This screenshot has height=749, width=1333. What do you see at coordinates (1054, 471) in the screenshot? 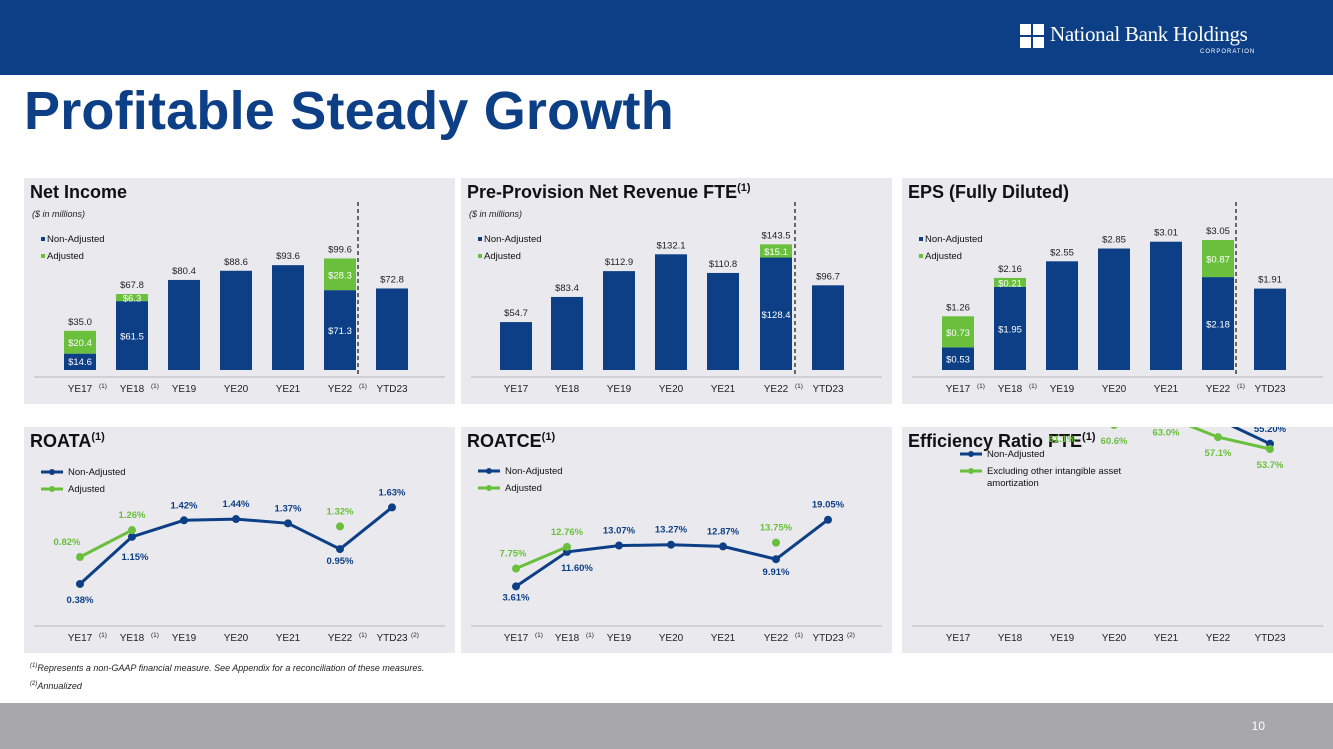
I see `legend-label: Excluding other intangible asset` at bounding box center [1054, 471].